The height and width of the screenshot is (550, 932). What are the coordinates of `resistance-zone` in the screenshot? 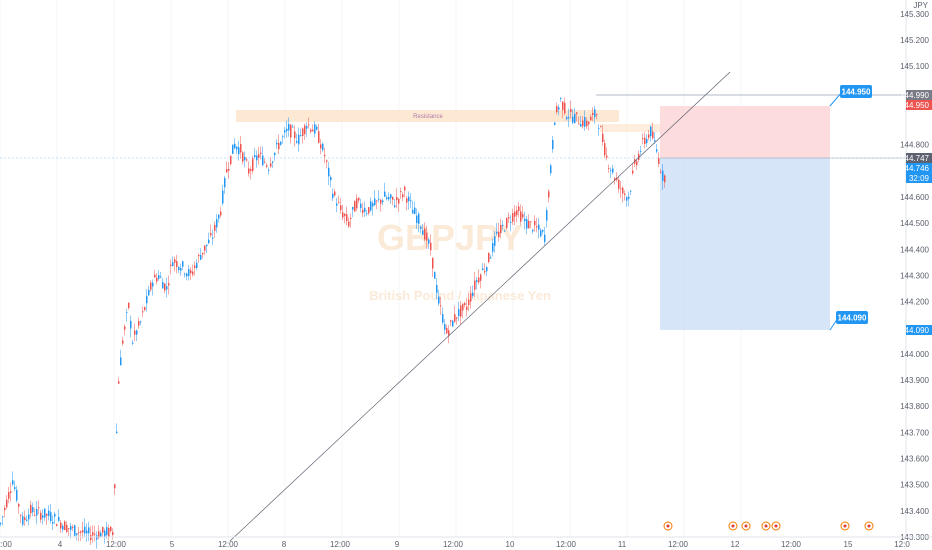 It's located at (427, 116).